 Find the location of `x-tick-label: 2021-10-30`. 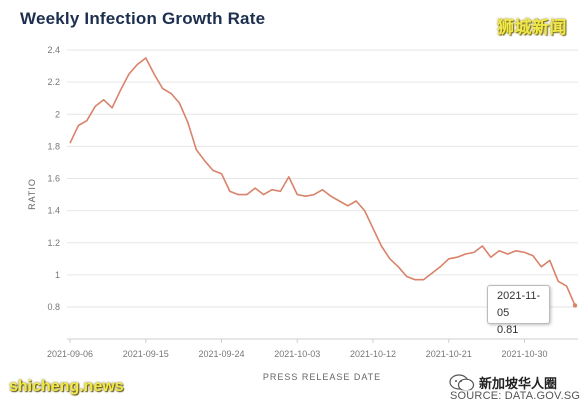

x-tick-label: 2021-10-30 is located at coordinates (524, 354).